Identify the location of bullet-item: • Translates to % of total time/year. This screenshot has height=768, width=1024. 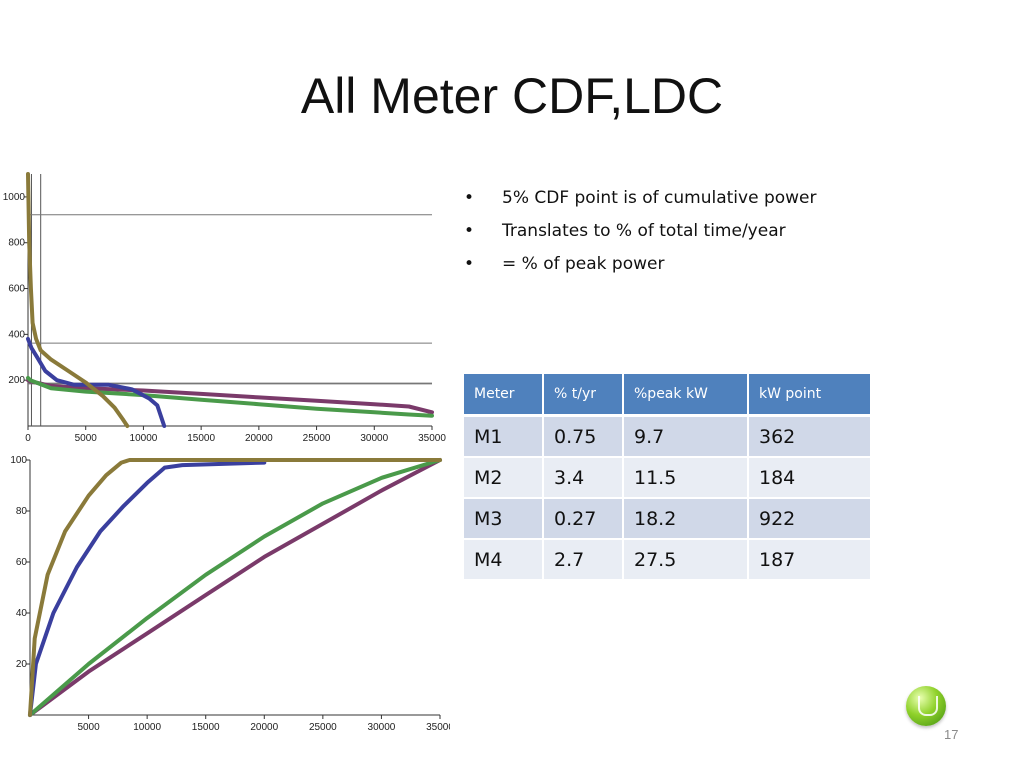
(640, 233).